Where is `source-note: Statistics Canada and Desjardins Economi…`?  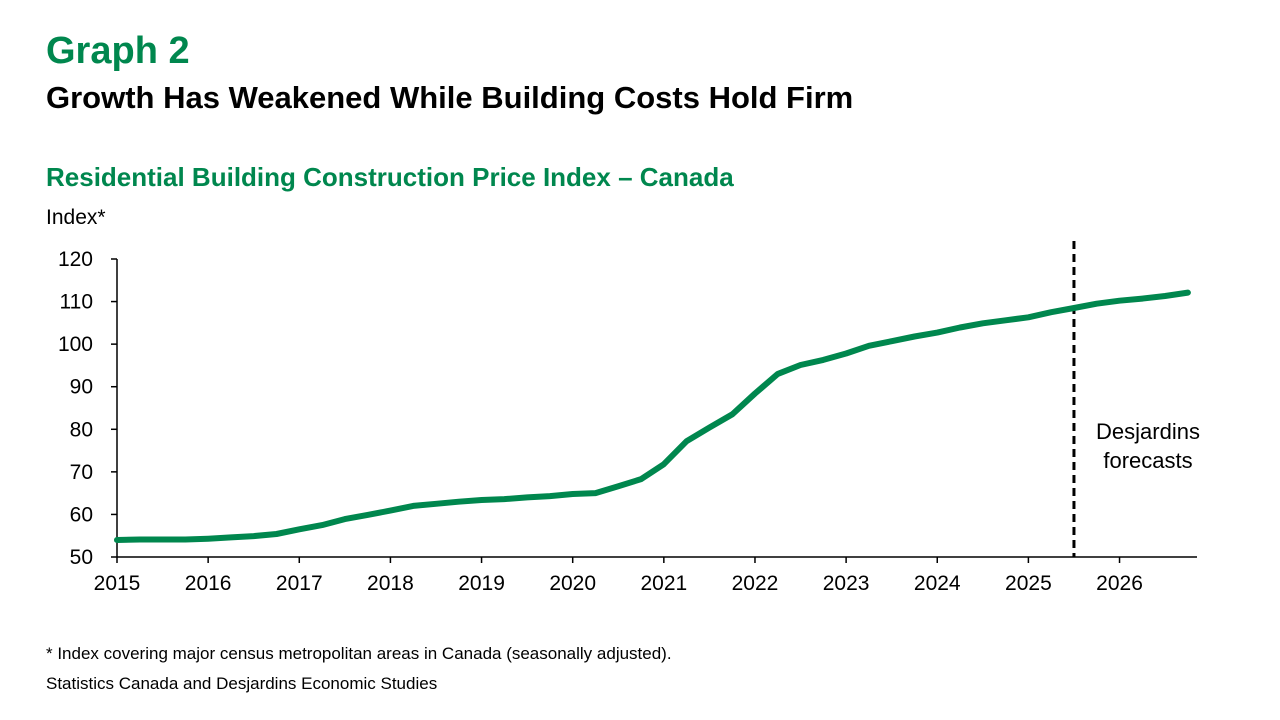
source-note: Statistics Canada and Desjardins Economi… is located at coordinates (242, 683).